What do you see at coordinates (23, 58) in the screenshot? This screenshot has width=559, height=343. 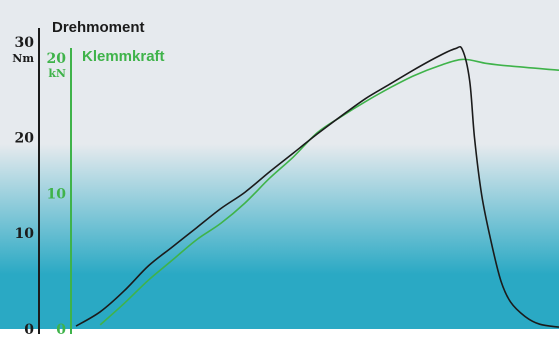 I see `torque-axis-unit: Nm` at bounding box center [23, 58].